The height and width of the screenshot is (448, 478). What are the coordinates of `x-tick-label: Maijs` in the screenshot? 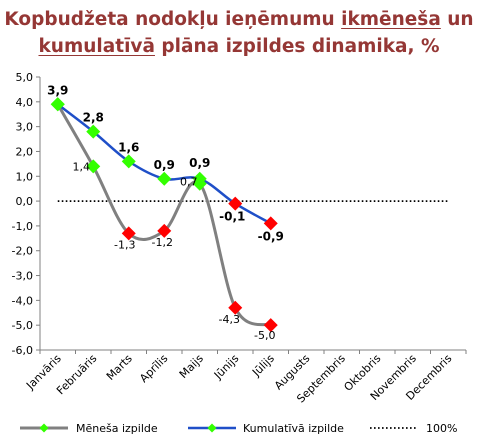 It's located at (191, 366).